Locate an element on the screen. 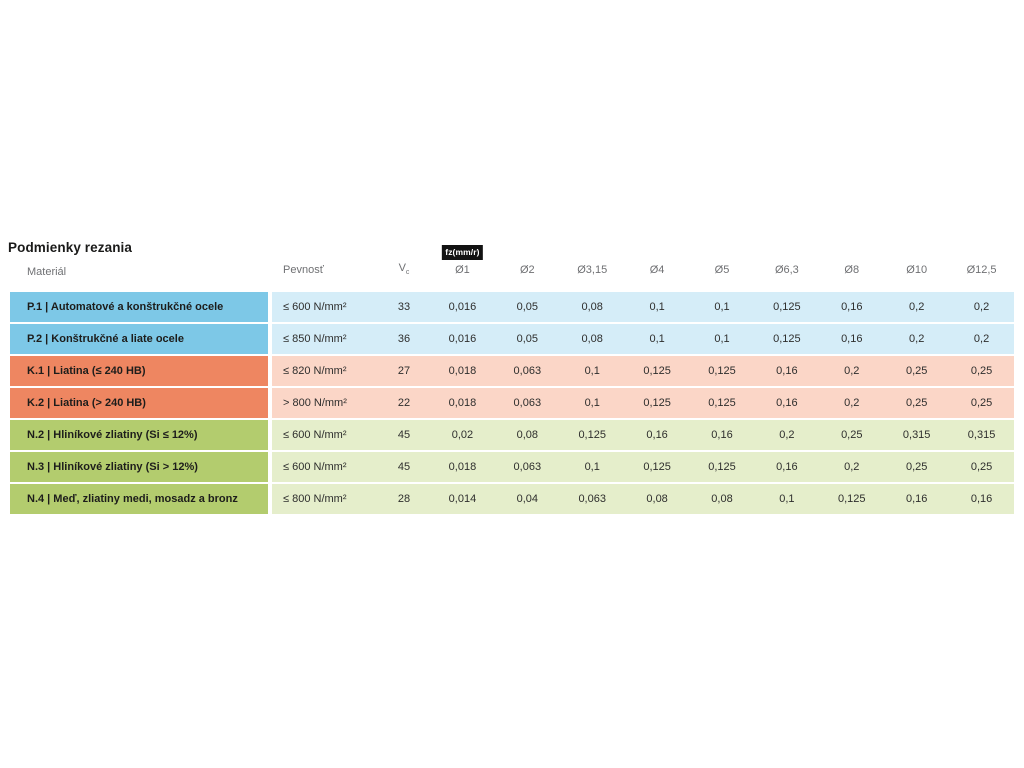  strength-cell: ≤ 850 N/mm² is located at coordinates (315, 339).